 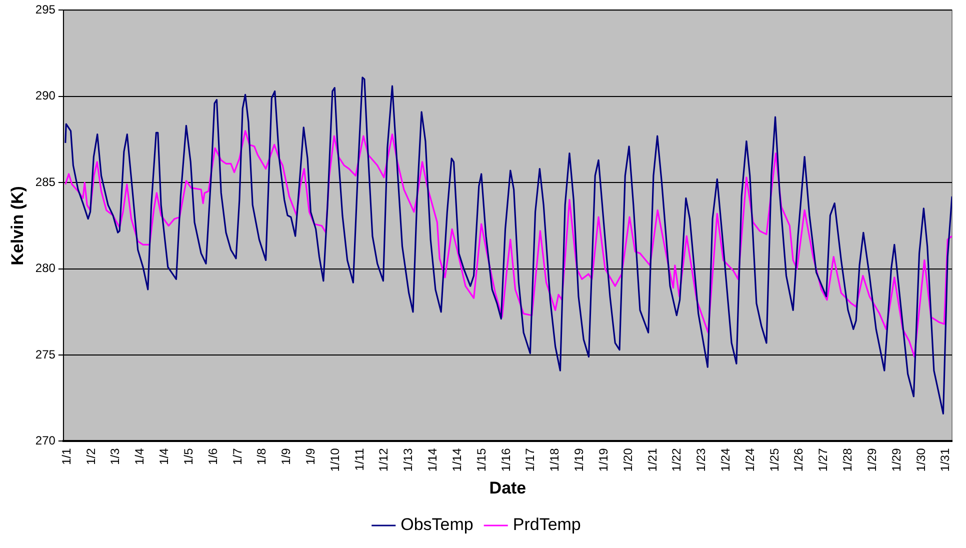 I want to click on x-tick-label: 1/10, so click(x=335, y=460).